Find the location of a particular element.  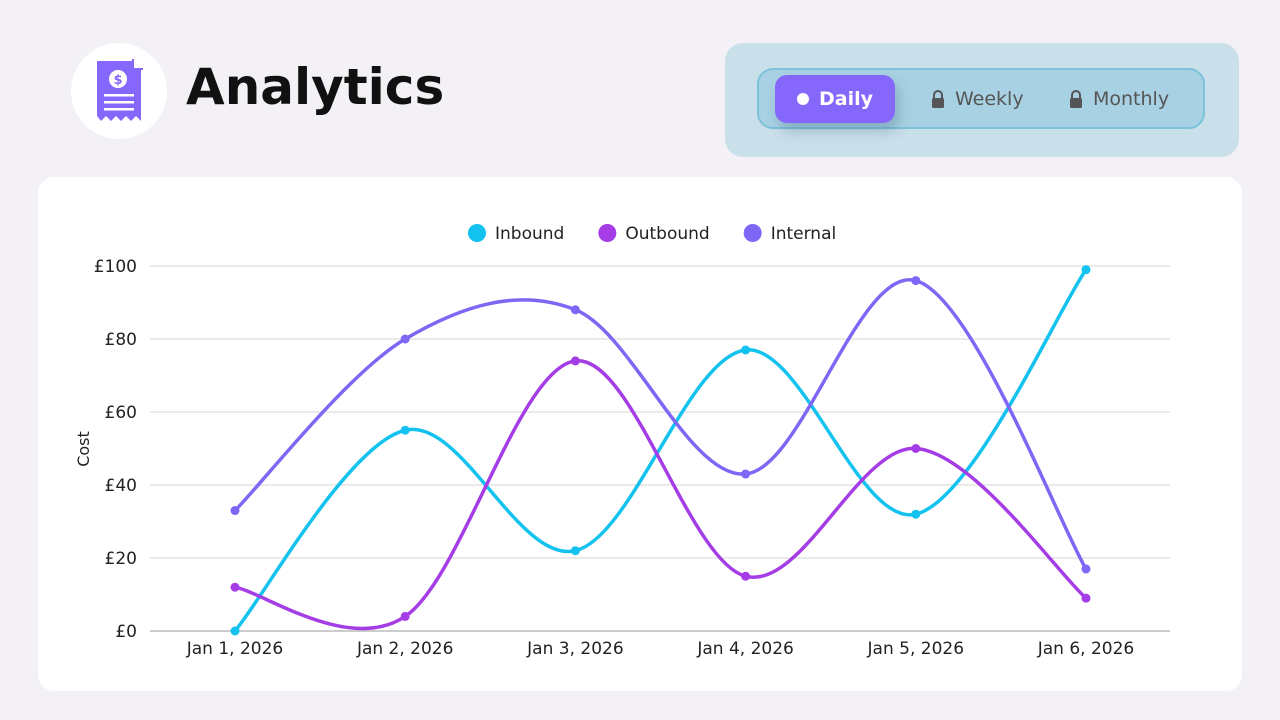

receipt-dollar-icon: $ is located at coordinates (120, 90).